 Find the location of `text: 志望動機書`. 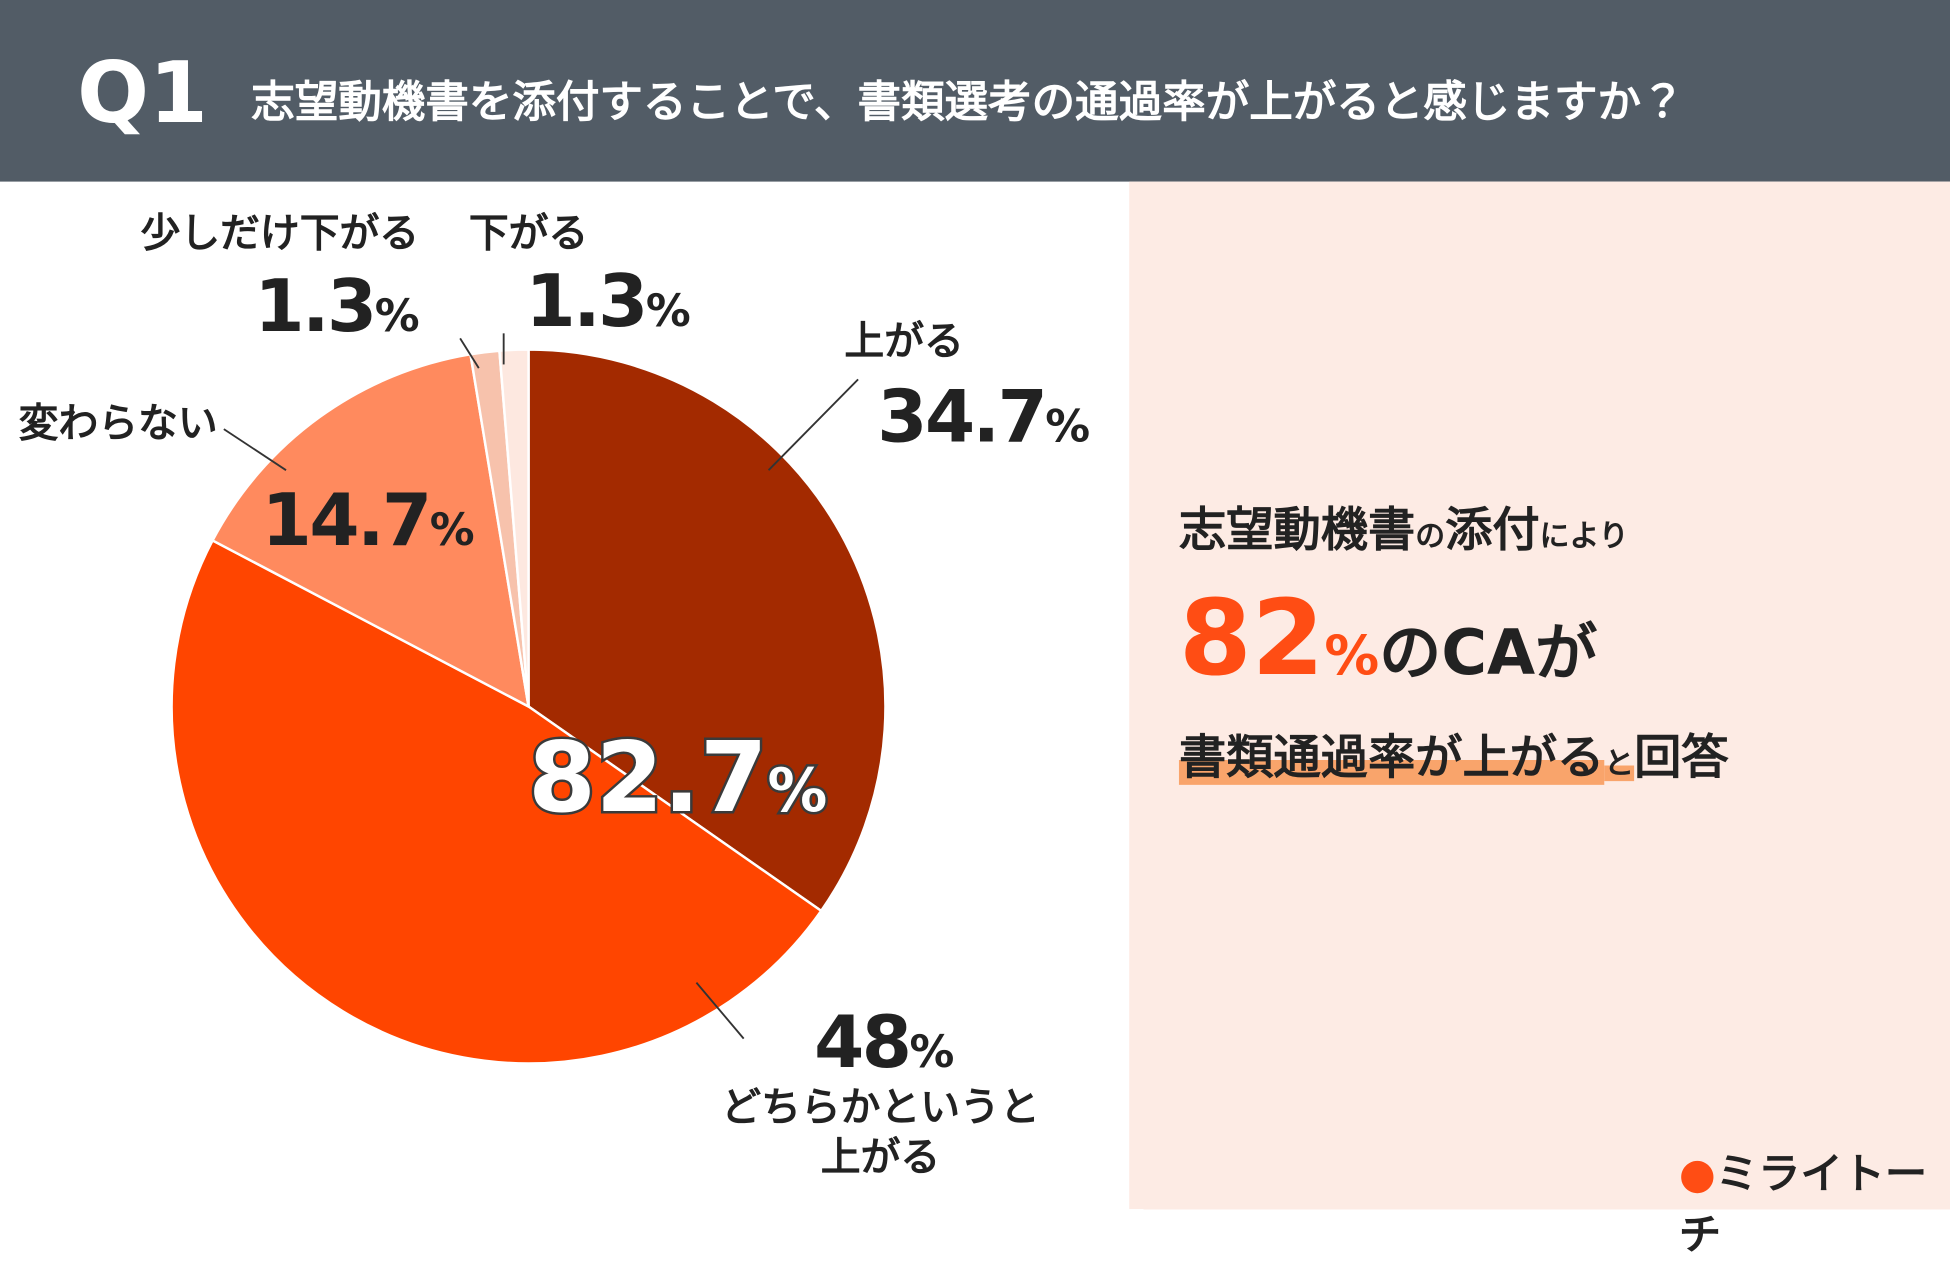

text: 志望動機書 is located at coordinates (1297, 530).